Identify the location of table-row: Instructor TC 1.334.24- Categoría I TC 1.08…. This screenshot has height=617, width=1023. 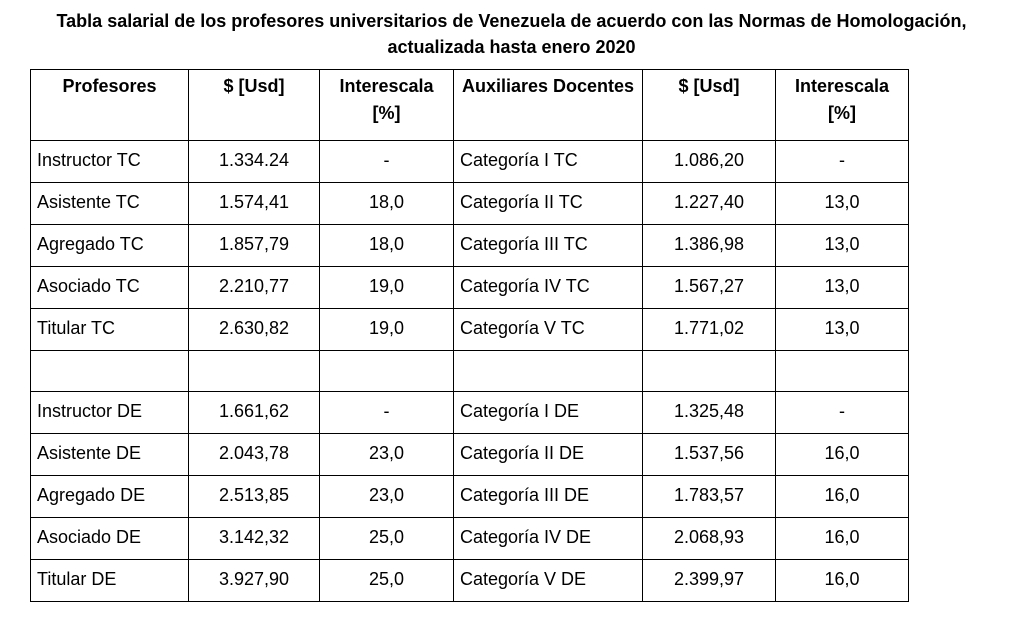
(469, 161).